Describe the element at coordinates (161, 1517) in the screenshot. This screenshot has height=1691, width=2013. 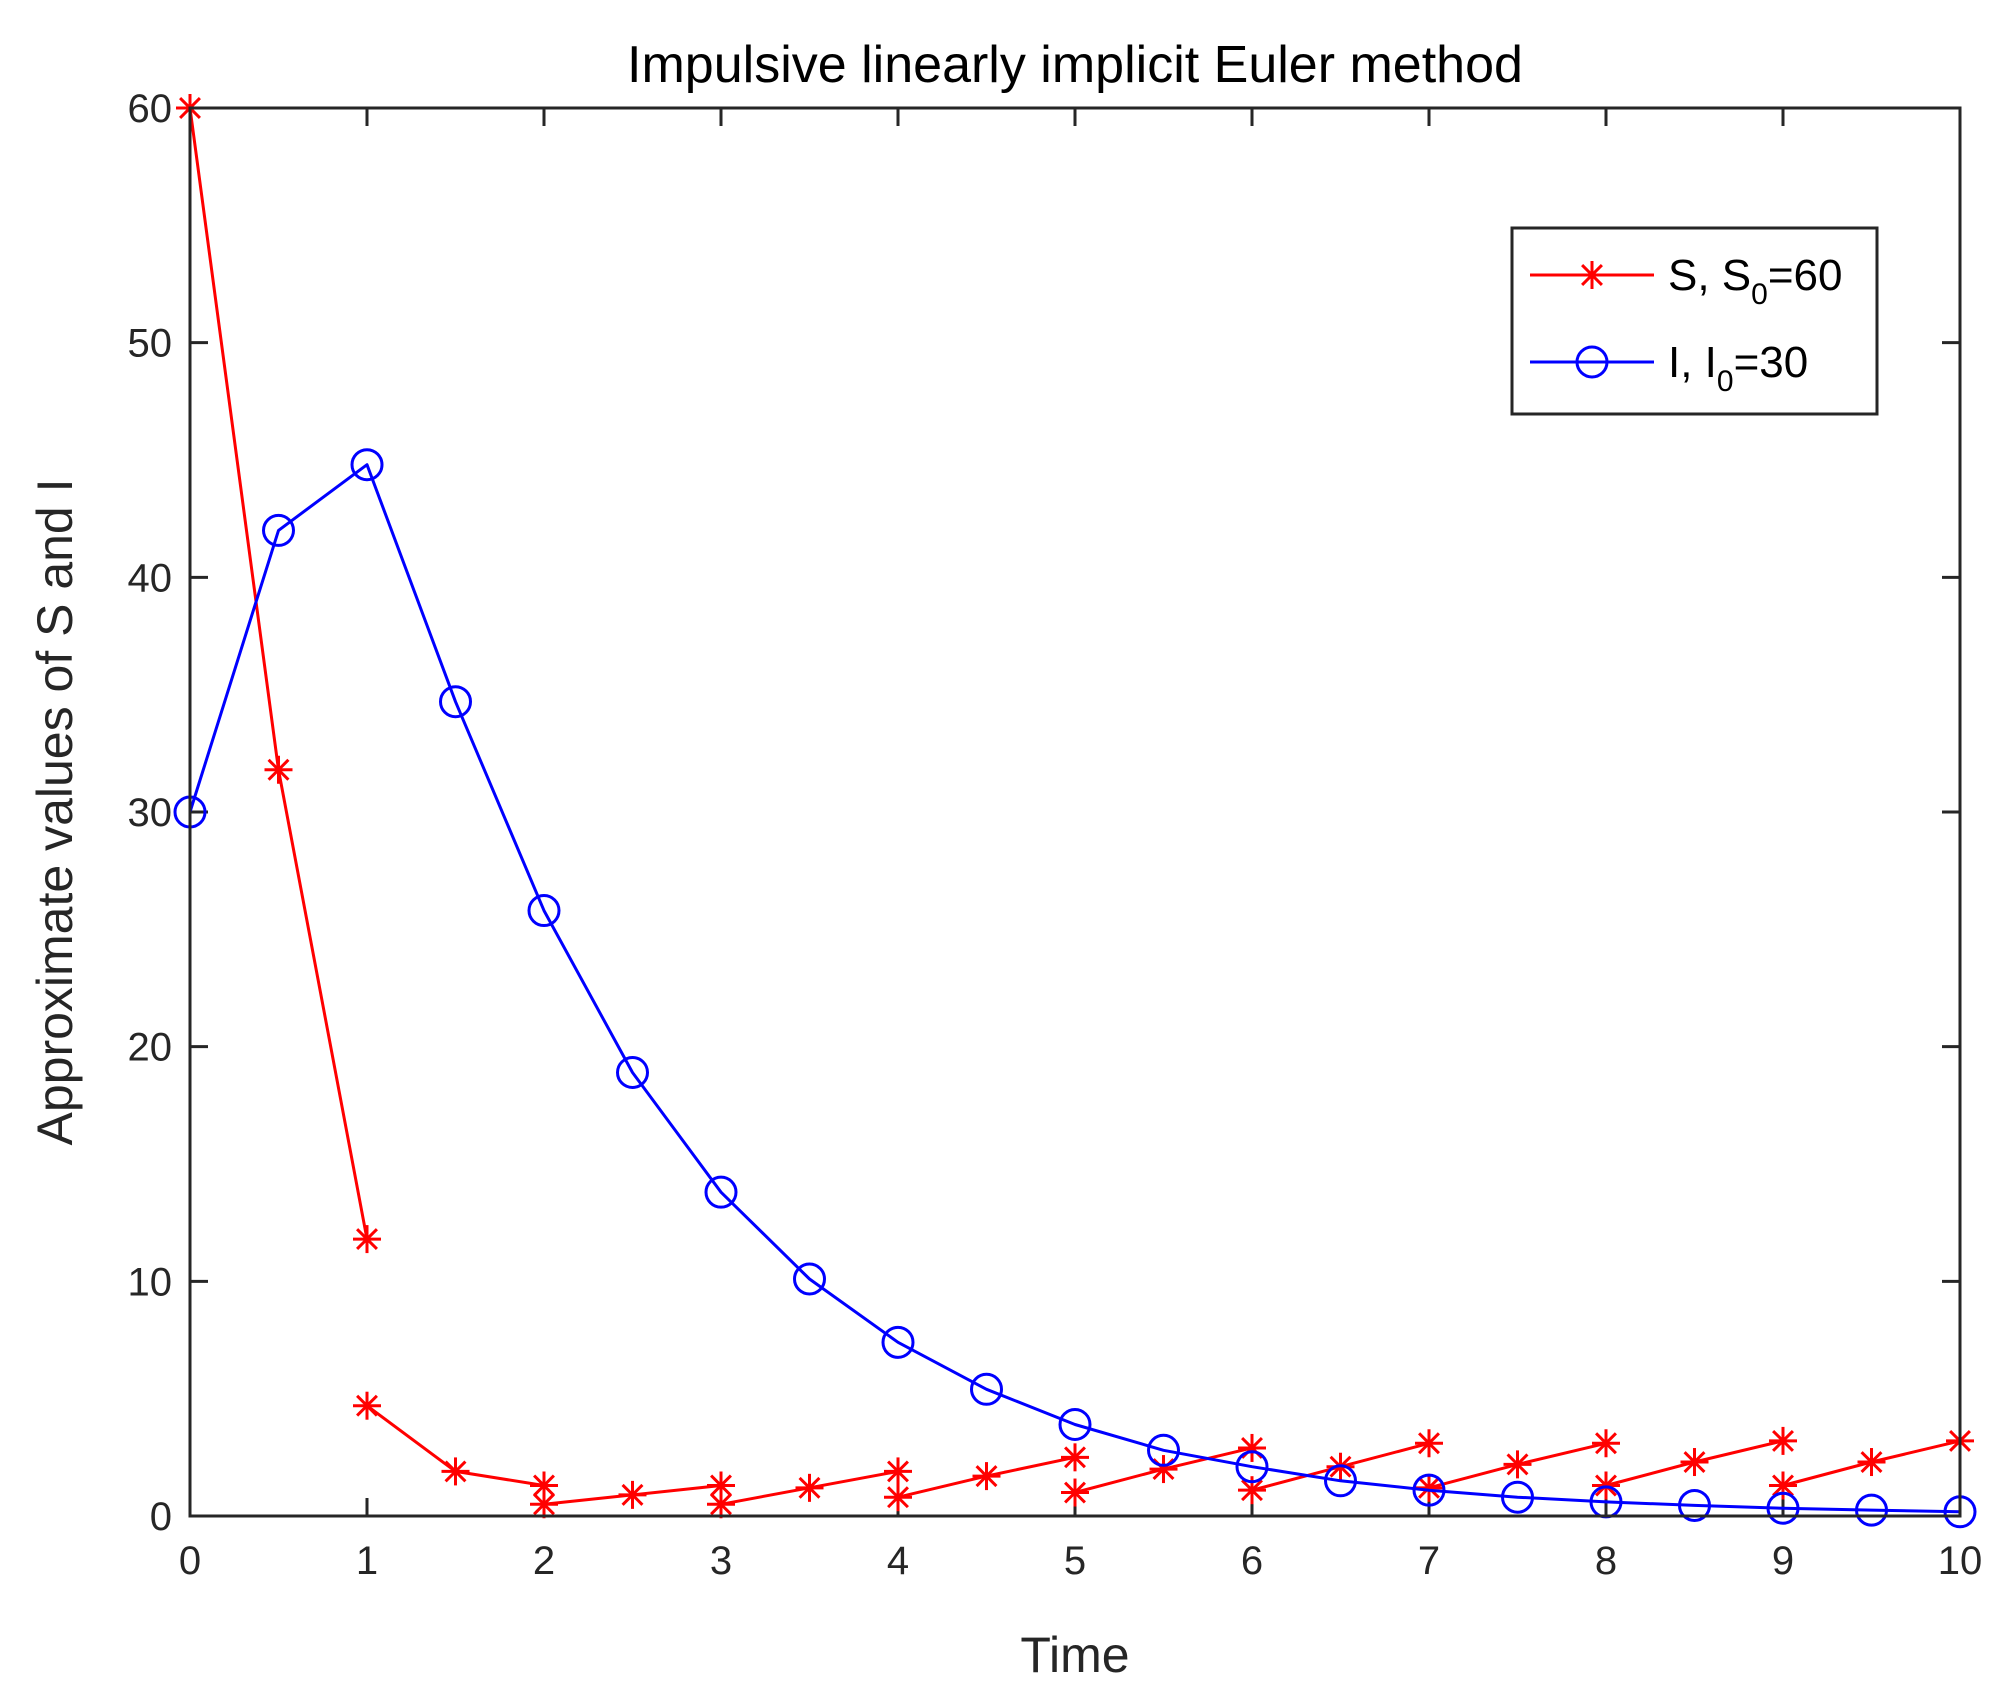
I see `y-tick-label: 0` at that location.